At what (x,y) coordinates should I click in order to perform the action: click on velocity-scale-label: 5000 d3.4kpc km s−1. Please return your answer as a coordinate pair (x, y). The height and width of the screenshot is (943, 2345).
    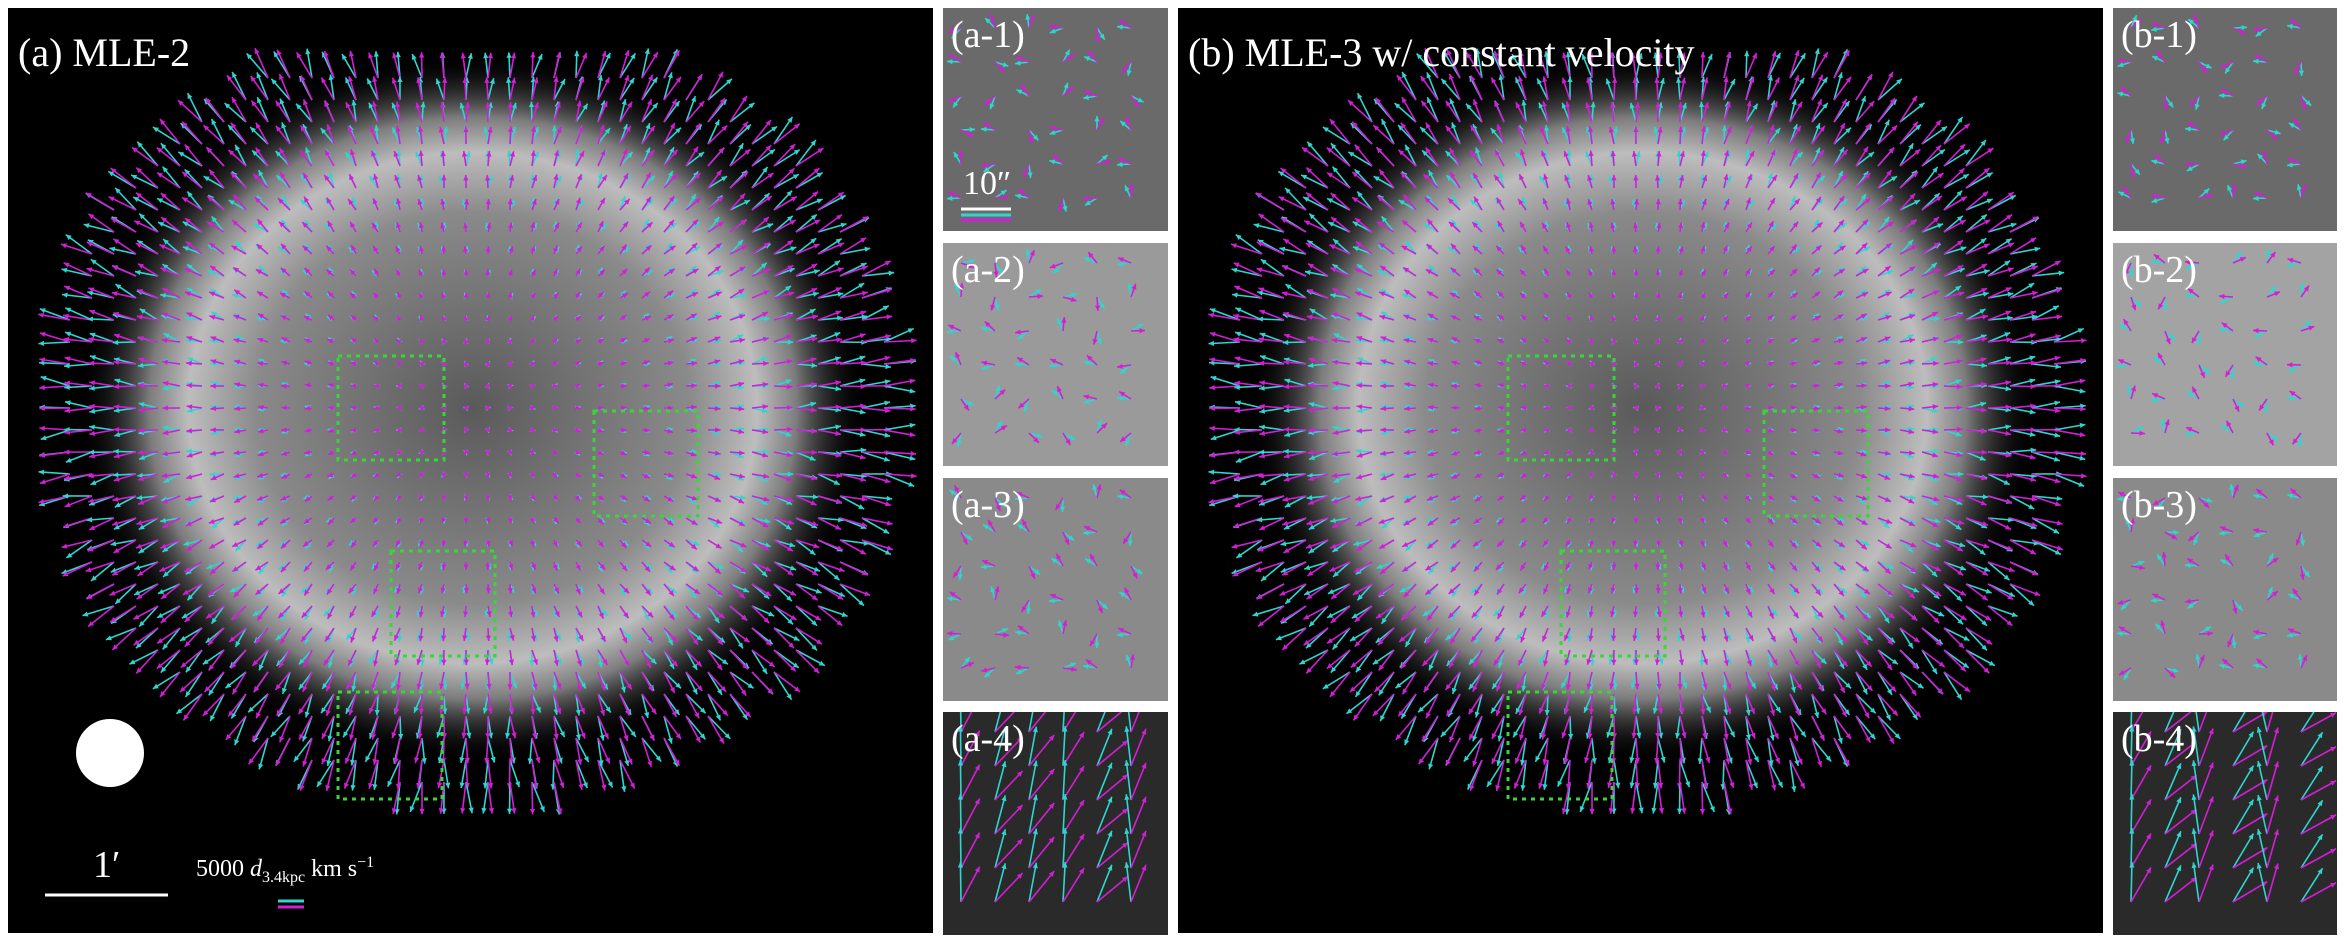
    Looking at the image, I should click on (285, 870).